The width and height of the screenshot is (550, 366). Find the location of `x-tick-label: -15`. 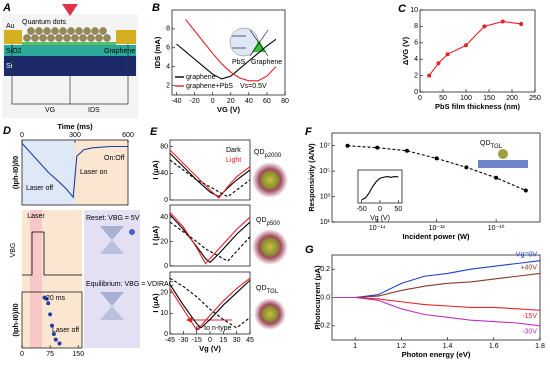

x-tick-label: -15 is located at coordinates (197, 340).